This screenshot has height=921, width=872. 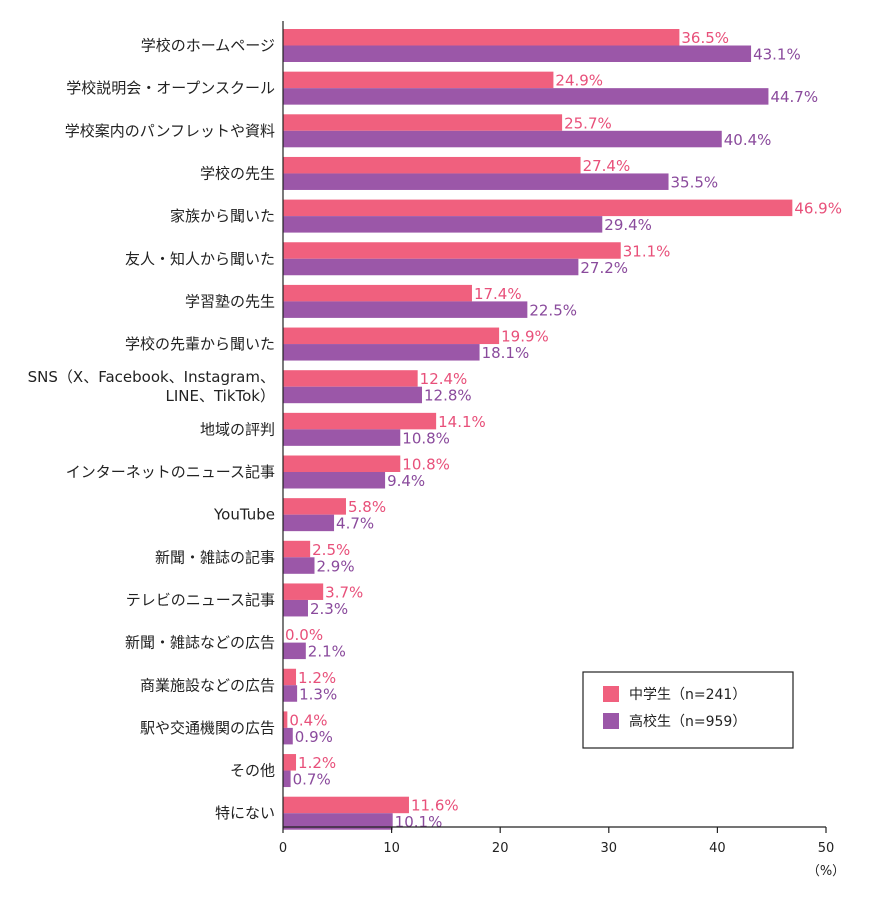 What do you see at coordinates (222, 216) in the screenshot?
I see `category-label-line: 家族から聞いた` at bounding box center [222, 216].